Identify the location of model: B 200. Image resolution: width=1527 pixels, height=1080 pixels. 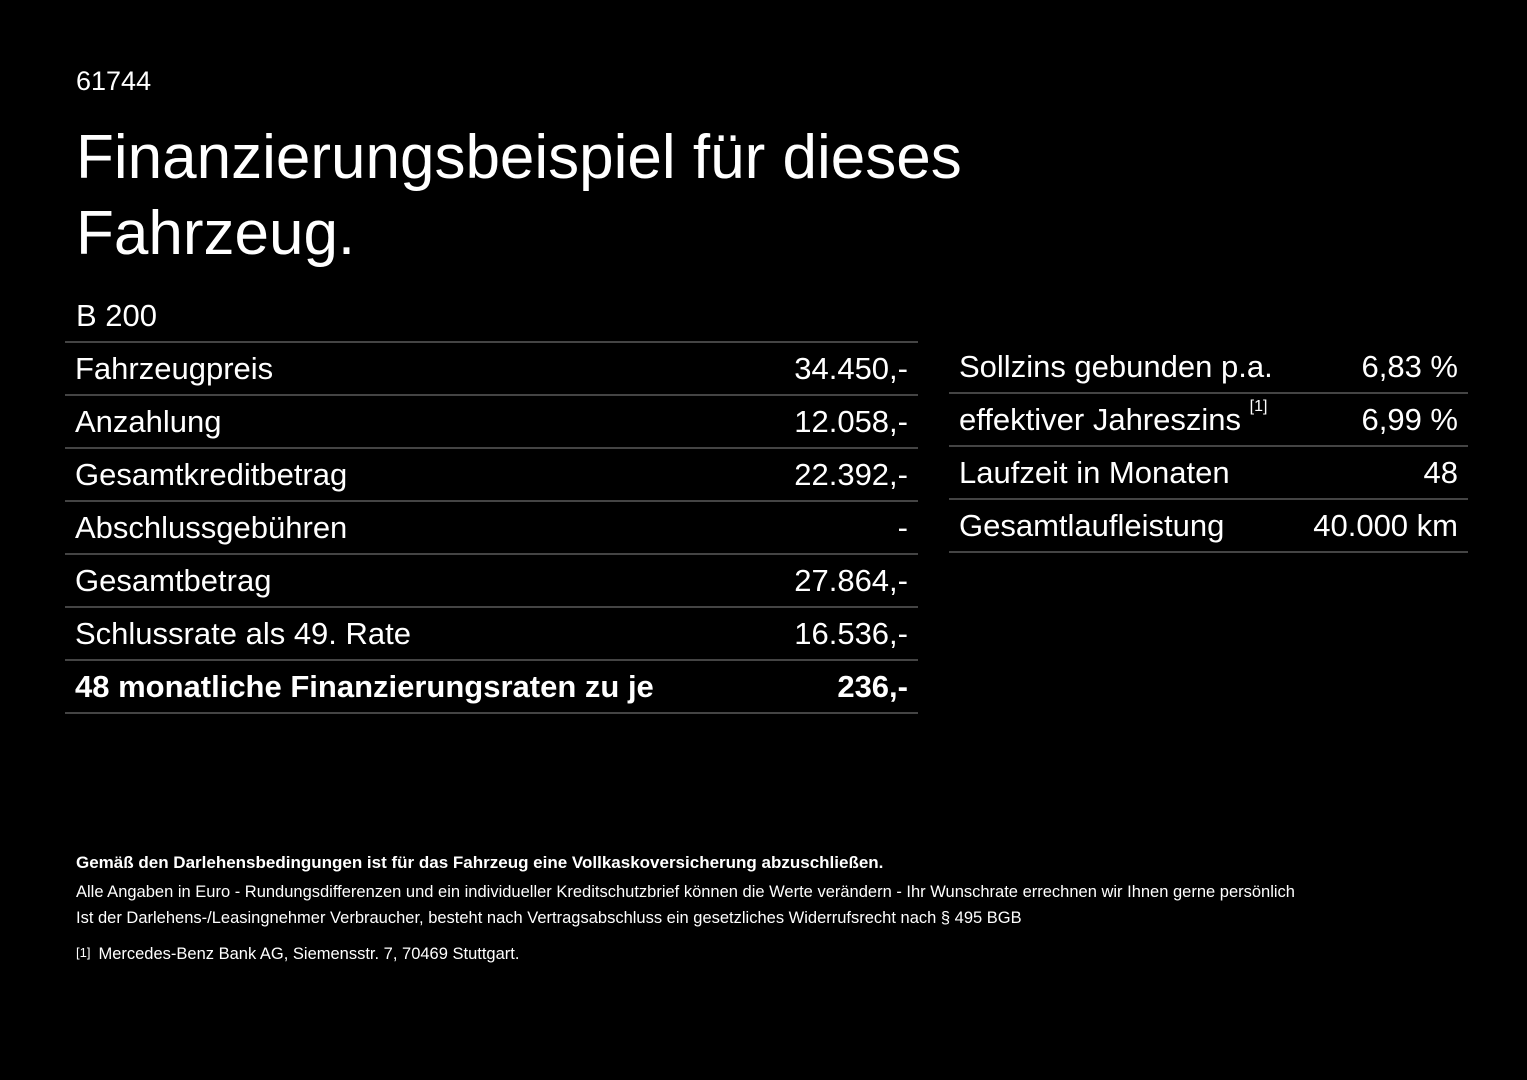
(117, 315).